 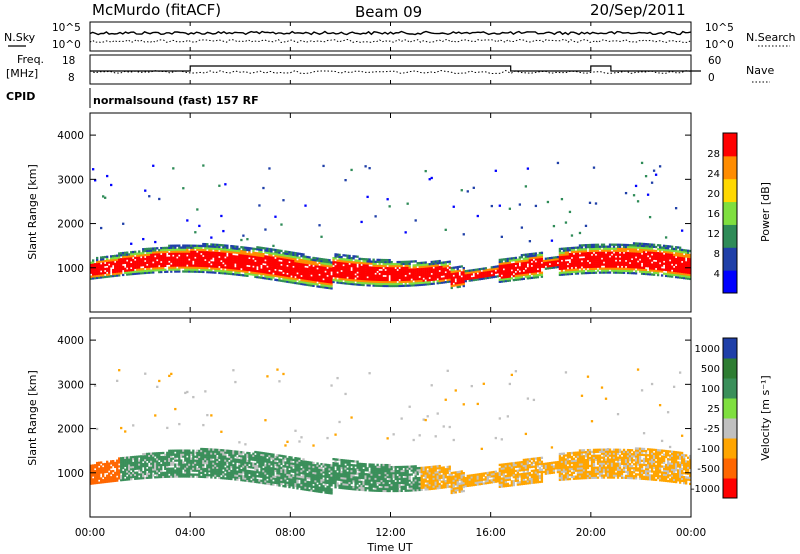 What do you see at coordinates (730, 213) in the screenshot?
I see `colorbar-segment` at bounding box center [730, 213].